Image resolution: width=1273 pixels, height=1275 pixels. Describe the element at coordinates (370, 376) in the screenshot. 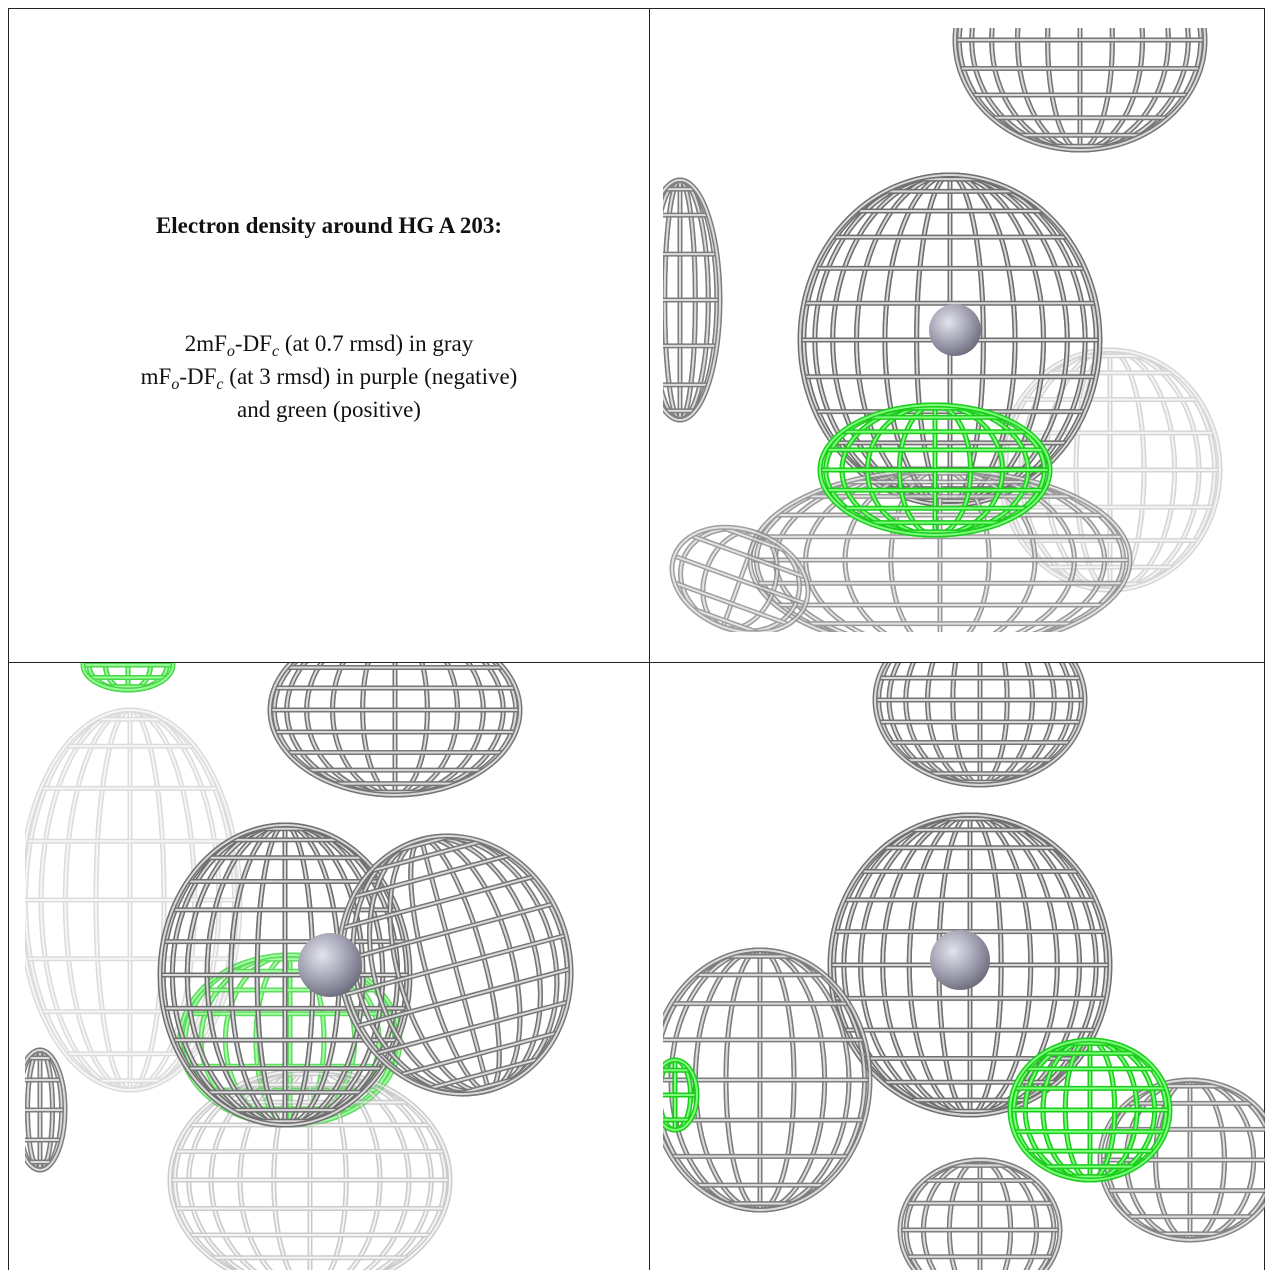

I see `text: (at 3 rmsd) in purple (negative)` at that location.